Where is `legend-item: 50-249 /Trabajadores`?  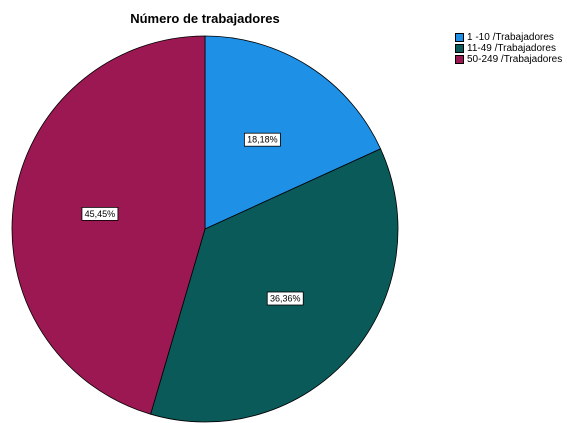 legend-item: 50-249 /Trabajadores is located at coordinates (508, 59).